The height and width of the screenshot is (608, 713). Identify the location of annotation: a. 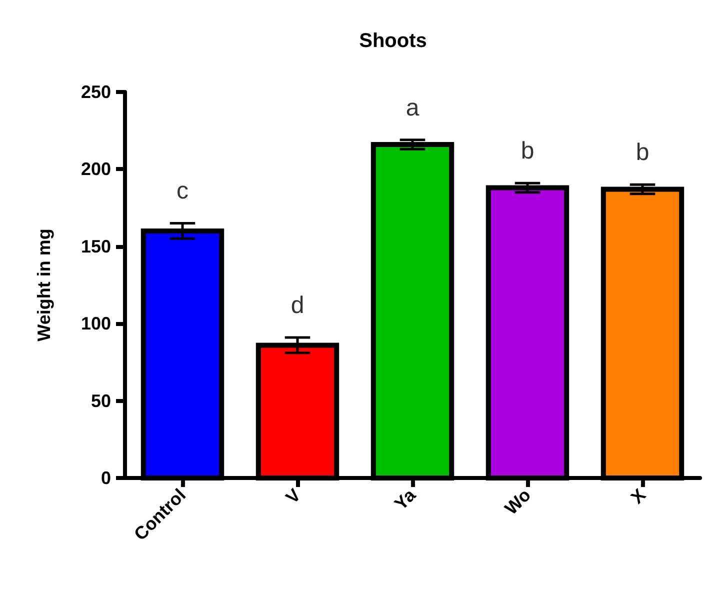
(413, 108).